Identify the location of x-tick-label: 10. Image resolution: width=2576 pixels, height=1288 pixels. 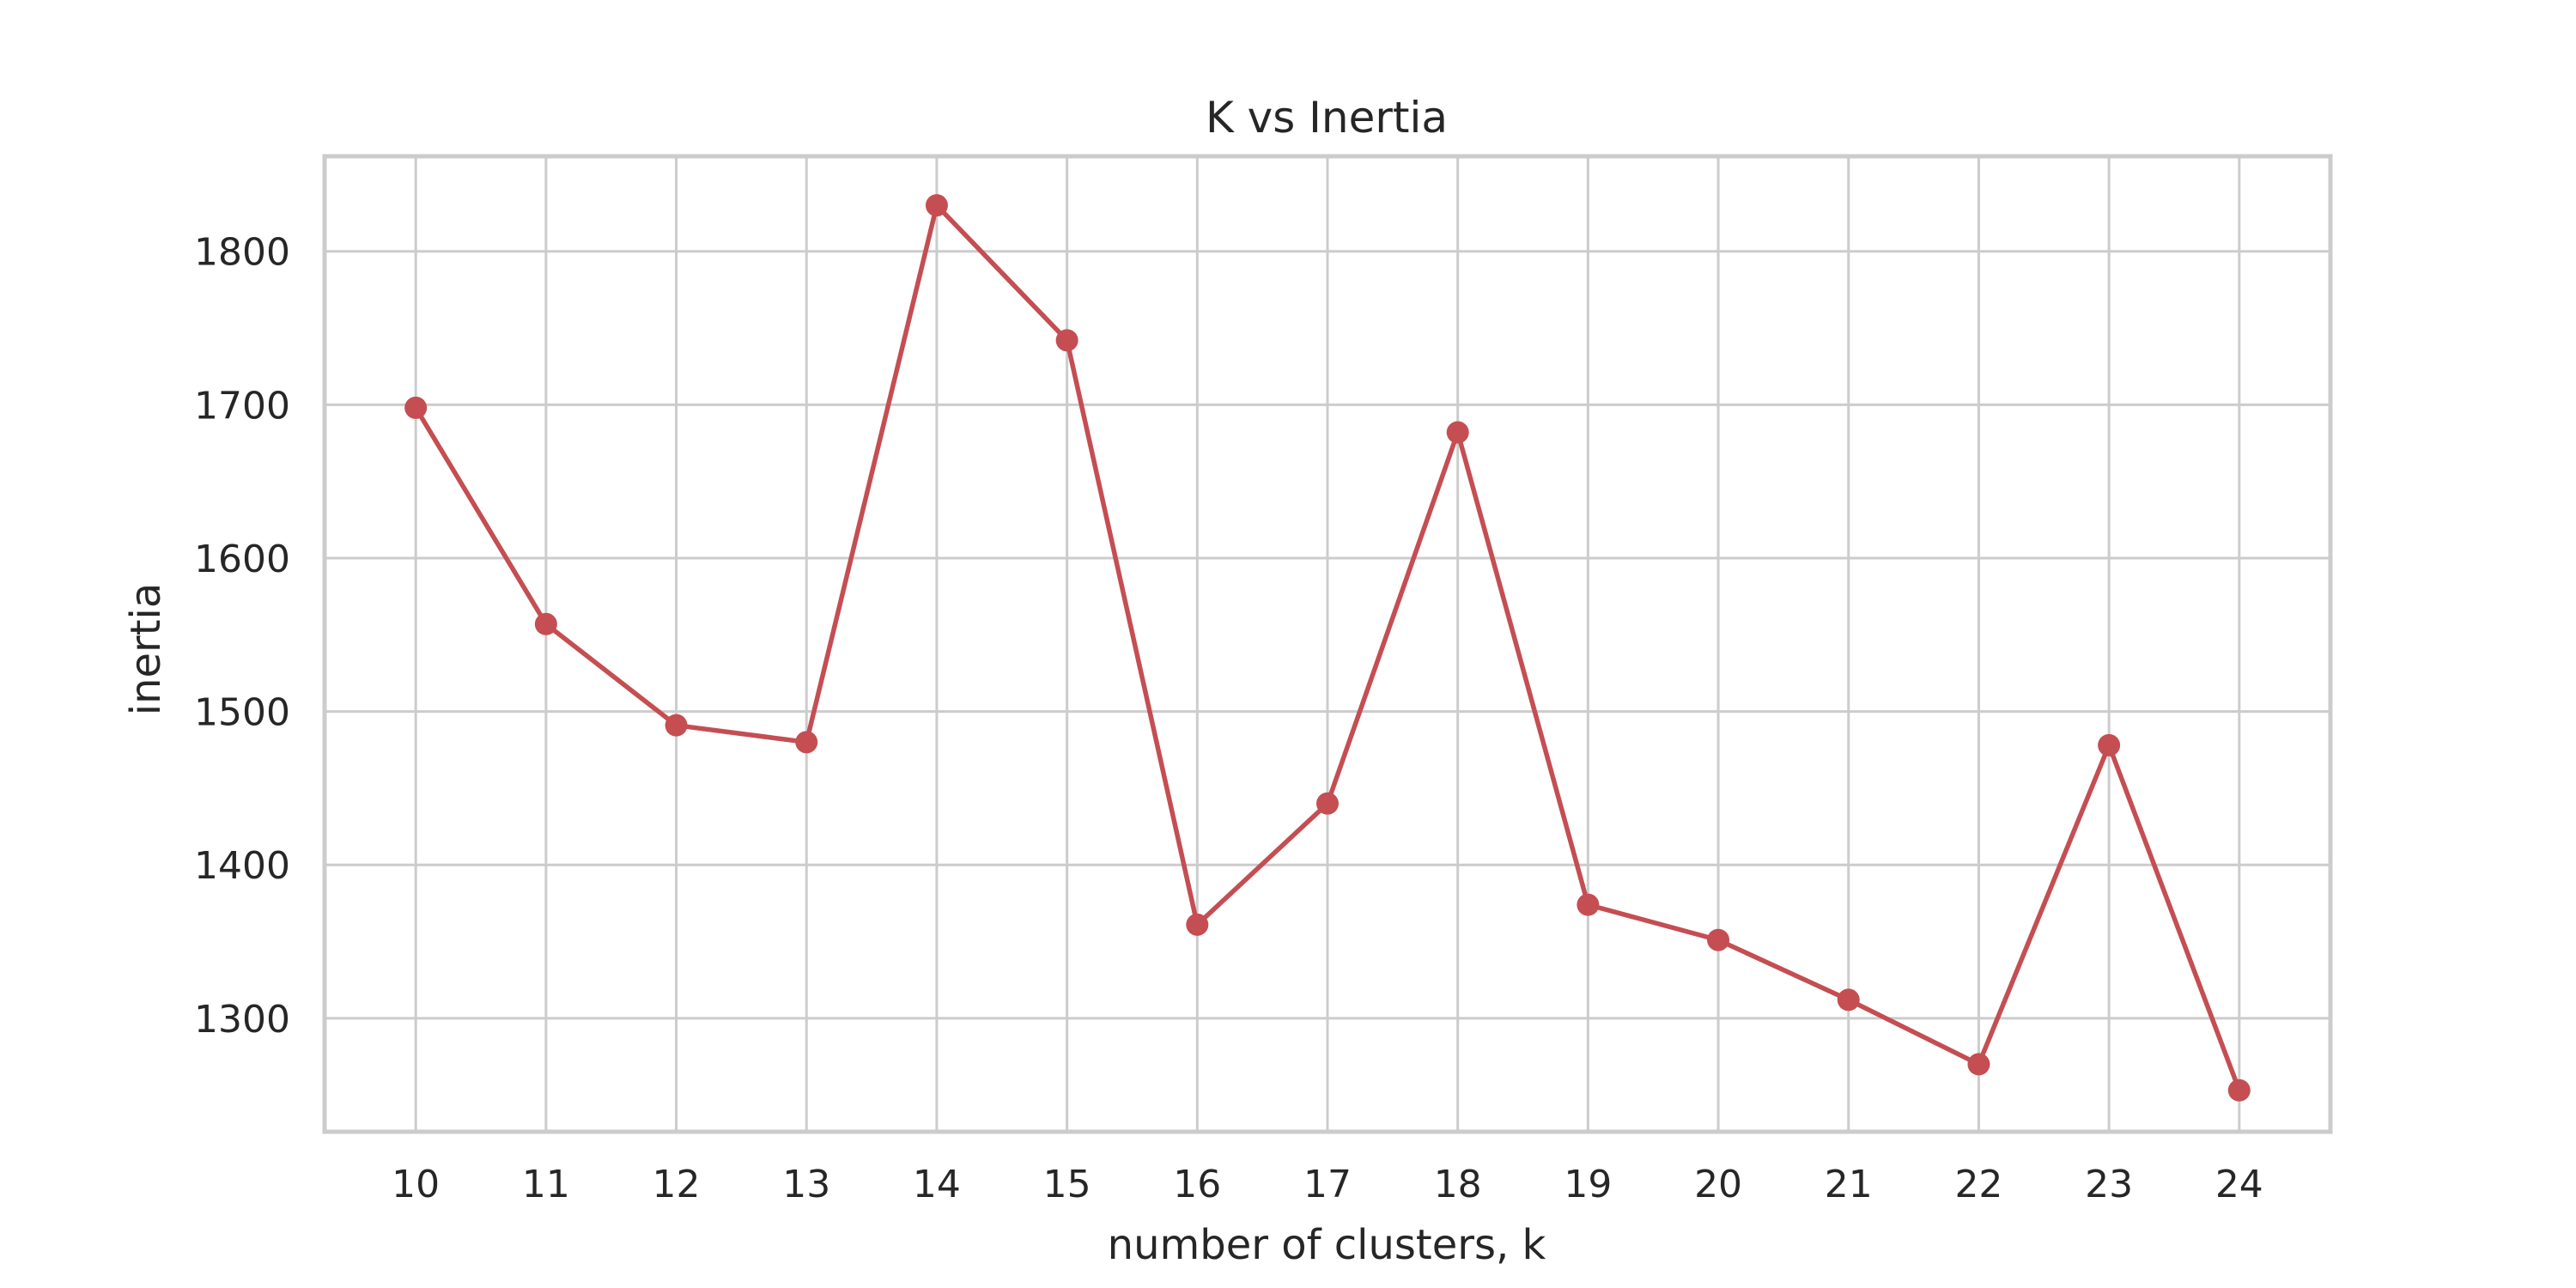
(416, 1184).